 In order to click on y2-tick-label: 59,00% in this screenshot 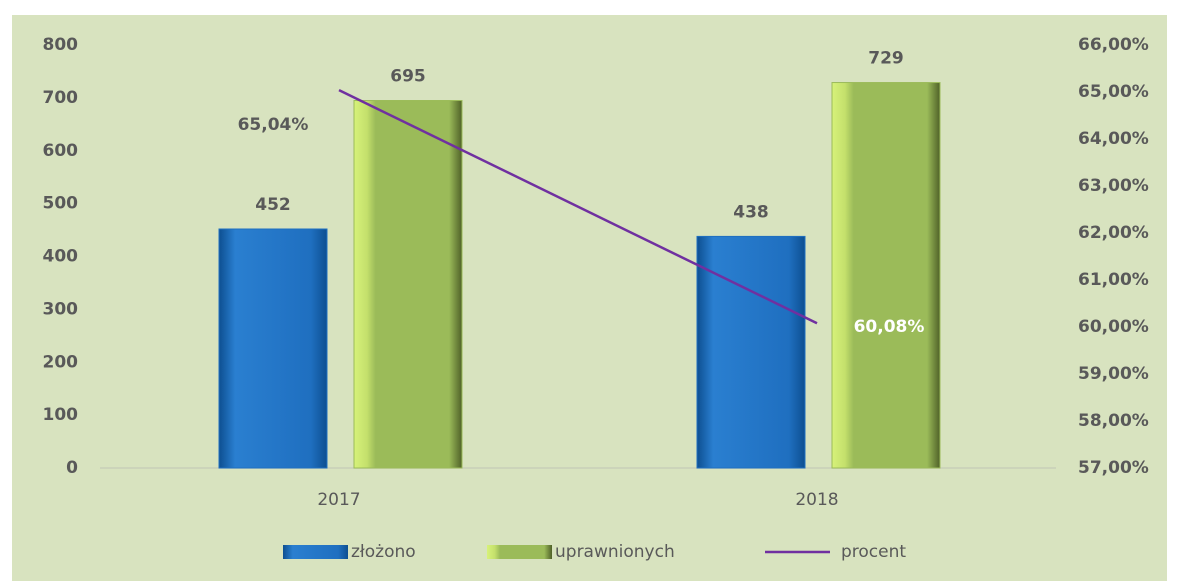, I will do `click(1113, 374)`.